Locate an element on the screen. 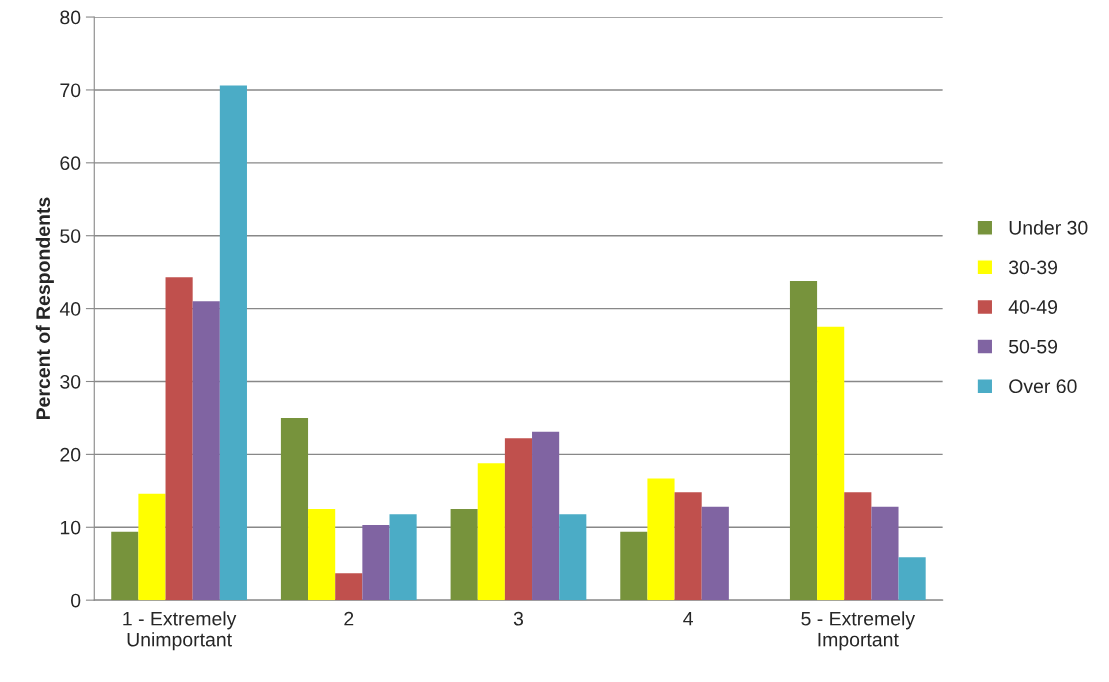  y-tick-label: 70 is located at coordinates (70, 90).